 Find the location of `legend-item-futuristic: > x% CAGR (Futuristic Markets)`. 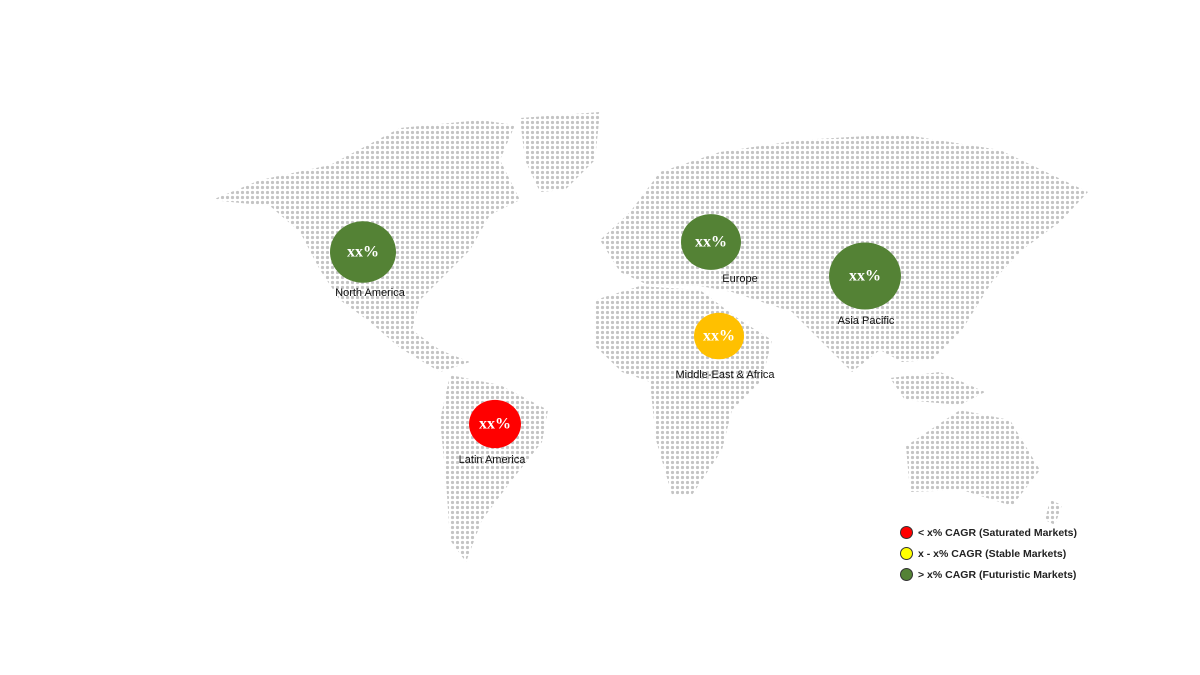

legend-item-futuristic: > x% CAGR (Futuristic Markets) is located at coordinates (988, 574).